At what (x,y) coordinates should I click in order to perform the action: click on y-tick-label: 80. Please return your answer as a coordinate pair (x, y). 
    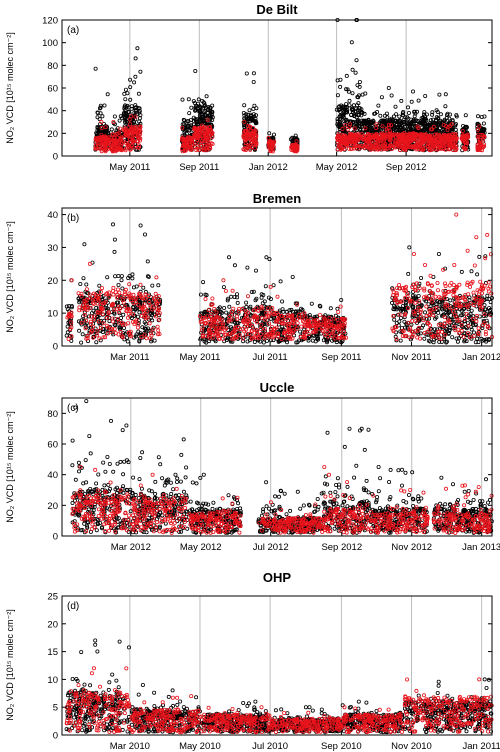
    Looking at the image, I should click on (52, 66).